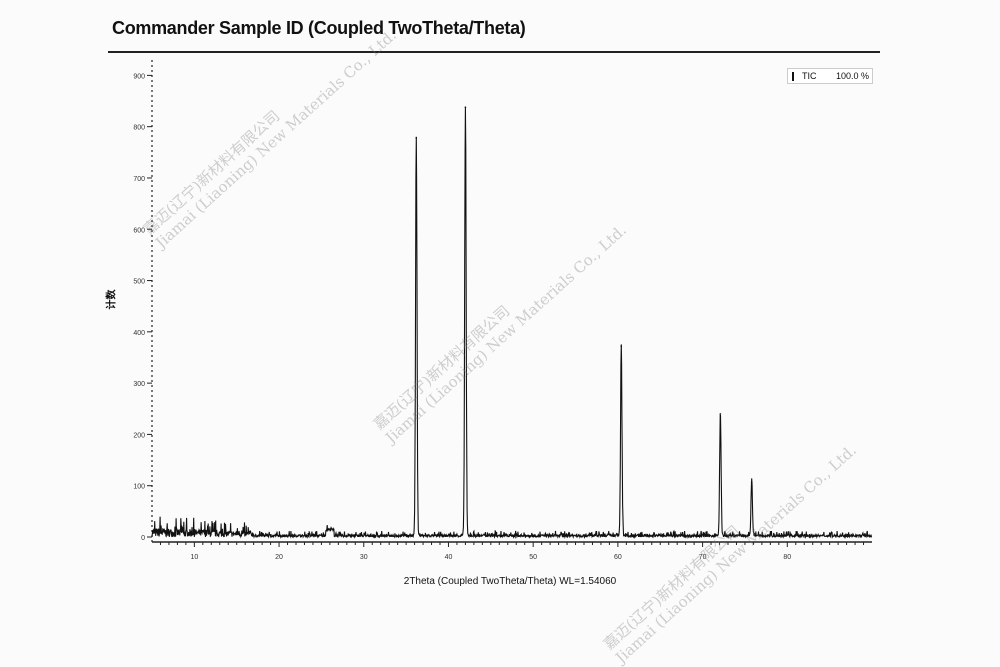 The width and height of the screenshot is (1000, 667). What do you see at coordinates (853, 76) in the screenshot?
I see `legend-series-value: 100.0 %` at bounding box center [853, 76].